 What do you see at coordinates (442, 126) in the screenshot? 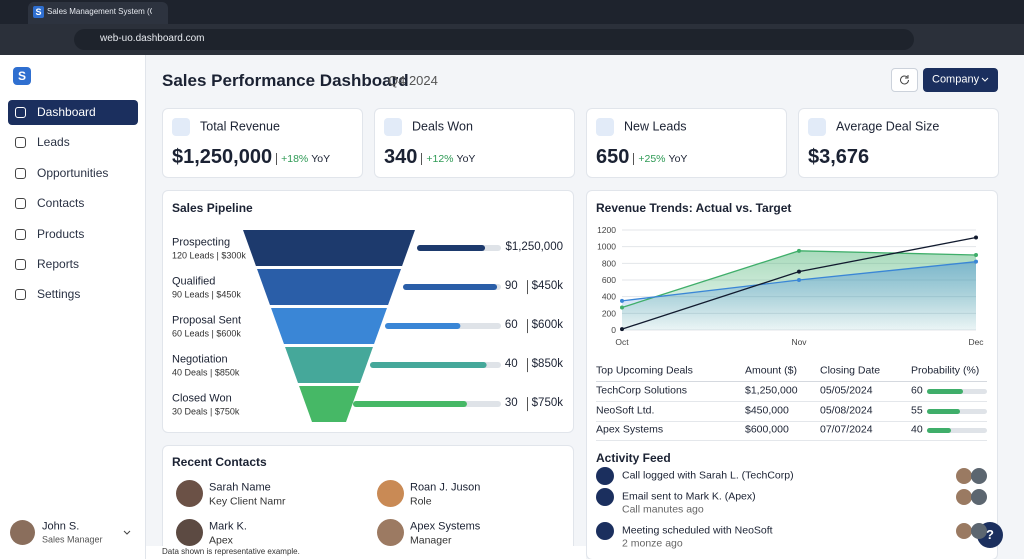
I see `kpi-label: Deals Won` at bounding box center [442, 126].